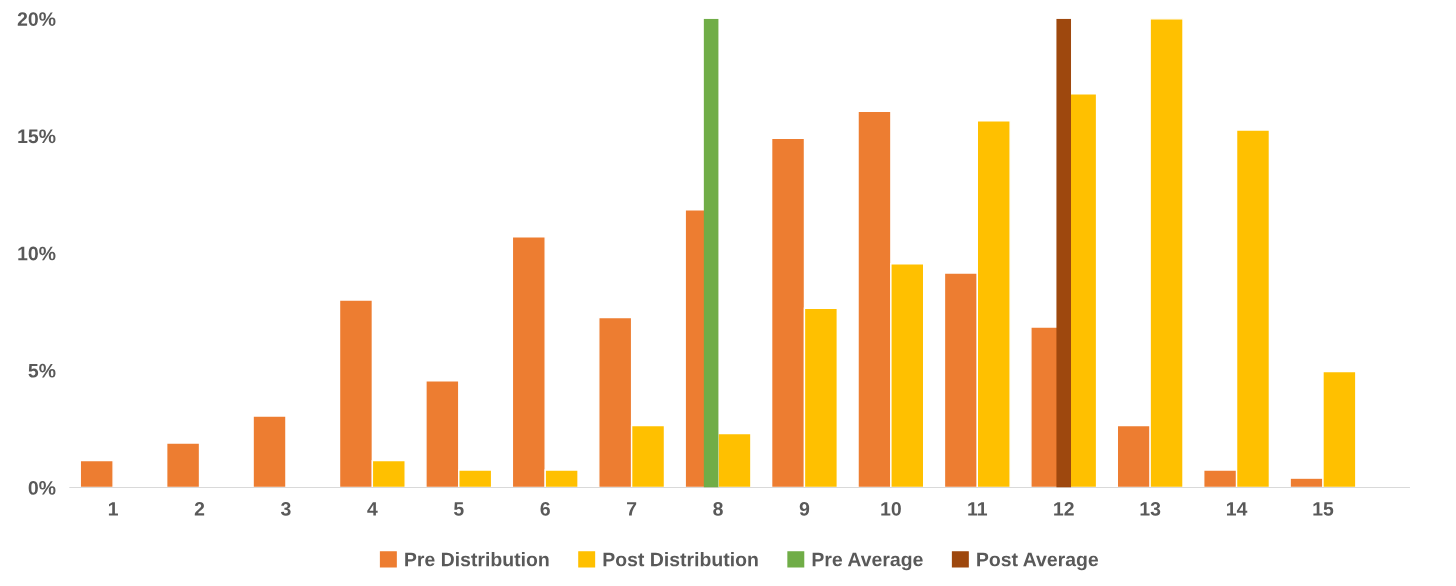  I want to click on x-tick-label: 5, so click(458, 509).